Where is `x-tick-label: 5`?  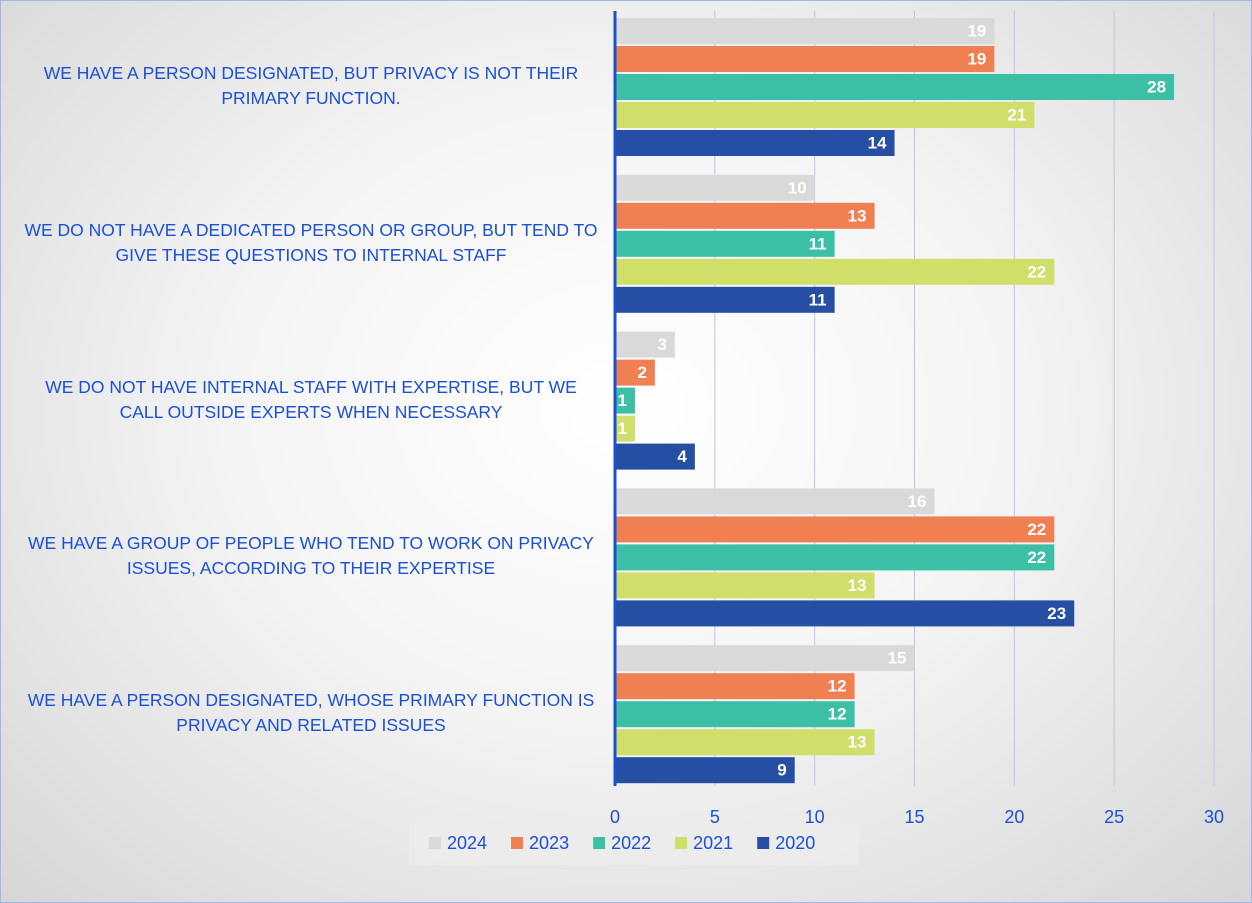
x-tick-label: 5 is located at coordinates (715, 817).